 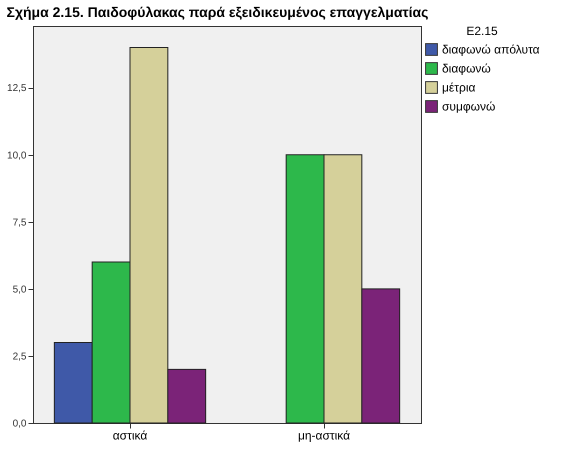 I want to click on legend-label: μέτρια, so click(x=459, y=87).